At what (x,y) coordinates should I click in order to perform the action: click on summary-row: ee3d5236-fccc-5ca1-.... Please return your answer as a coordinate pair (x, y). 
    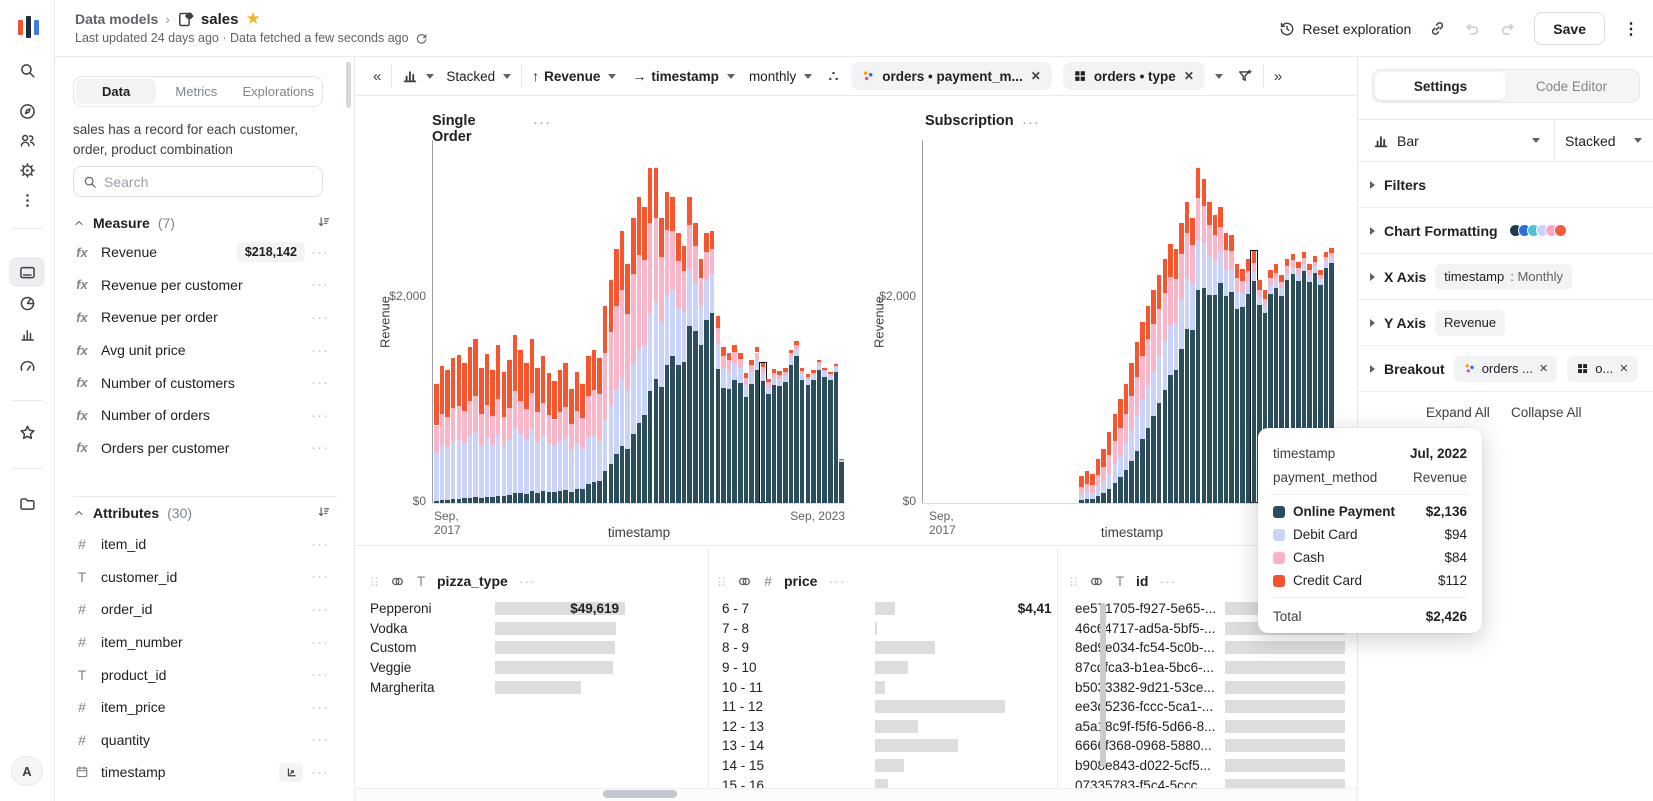
    Looking at the image, I should click on (1216, 707).